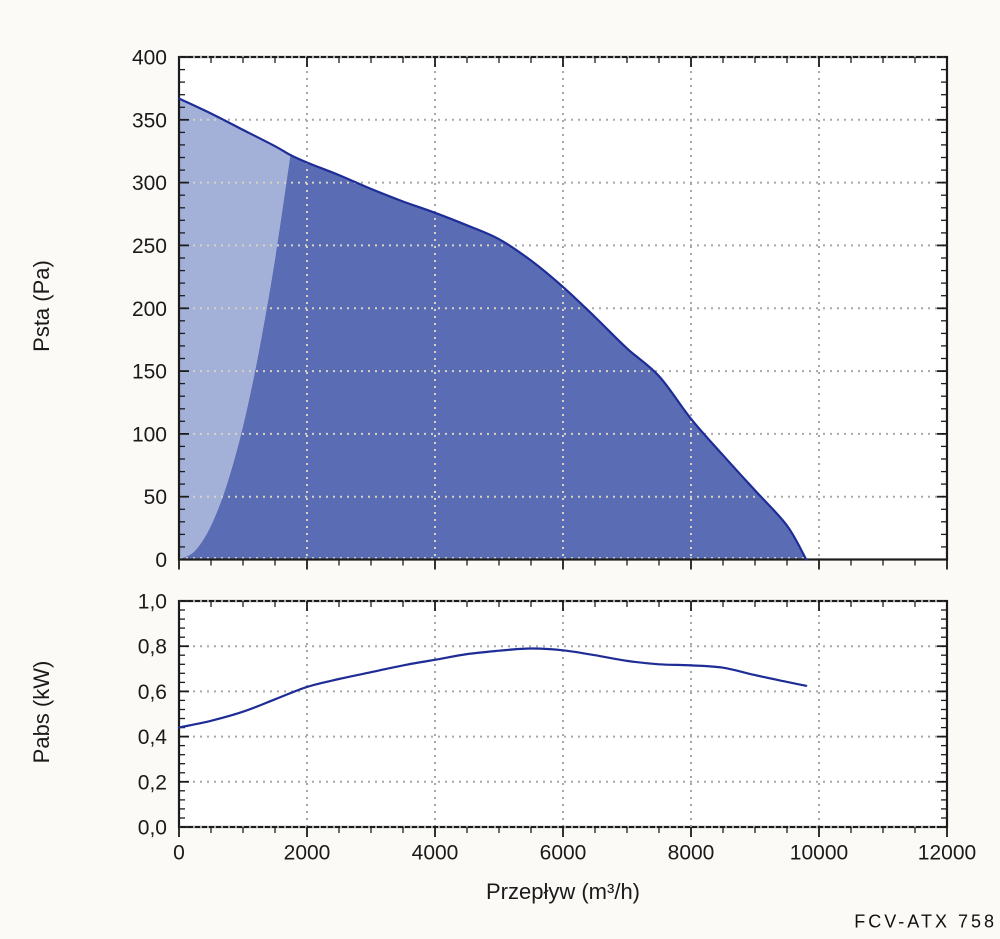  Describe the element at coordinates (152, 647) in the screenshot. I see `y-tick-label: 0,8` at that location.